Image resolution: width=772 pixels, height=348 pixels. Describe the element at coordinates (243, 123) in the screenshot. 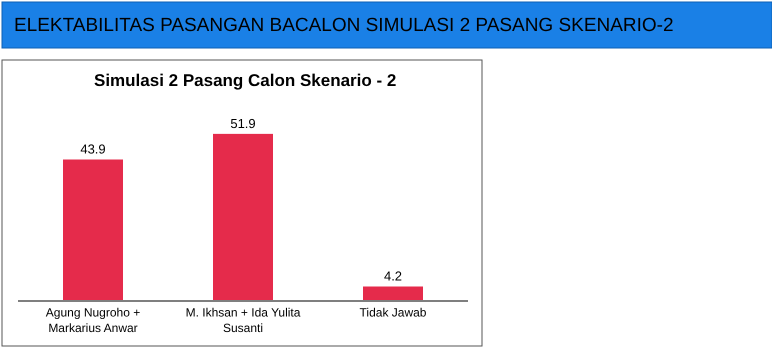

I see `data-label: 51.9` at that location.